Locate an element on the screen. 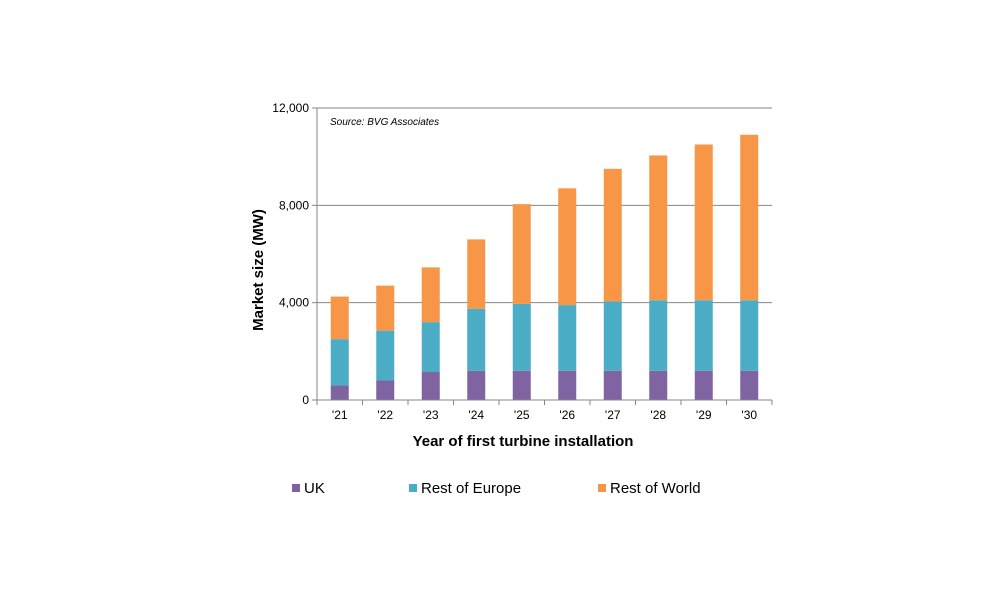 The width and height of the screenshot is (1000, 600). legend-label-uk: UK is located at coordinates (314, 488).